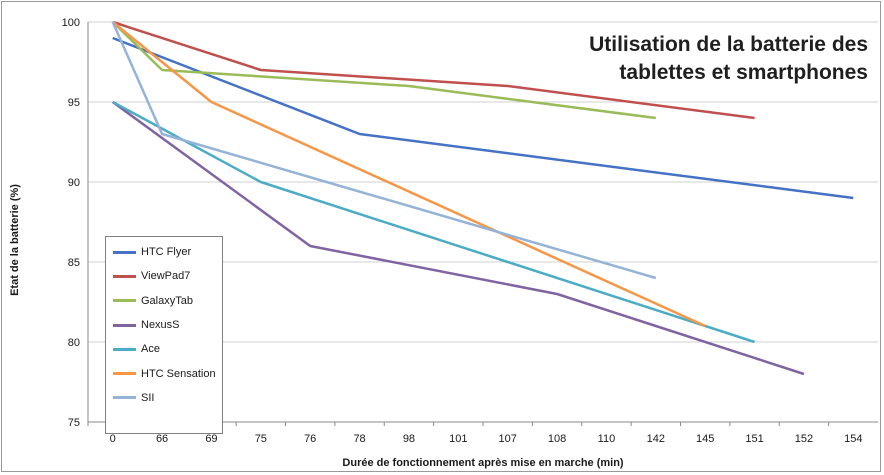  What do you see at coordinates (162, 439) in the screenshot?
I see `x-tick-label: 66` at bounding box center [162, 439].